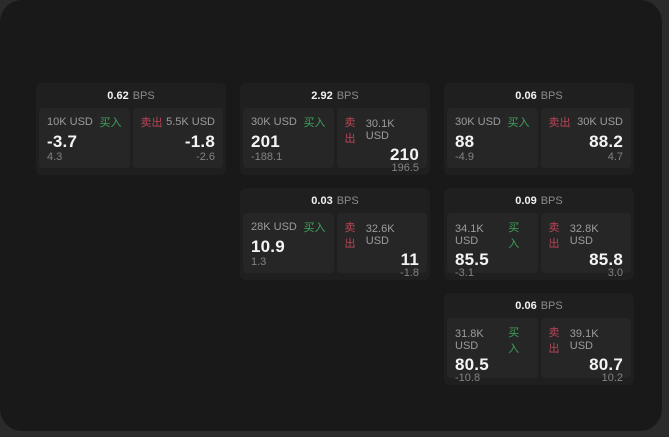 The width and height of the screenshot is (669, 437). I want to click on sell-change: 196.5, so click(405, 168).